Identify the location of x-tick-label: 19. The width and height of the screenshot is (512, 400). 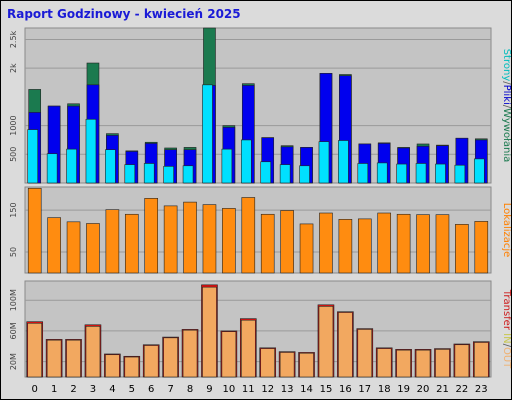
(403, 389).